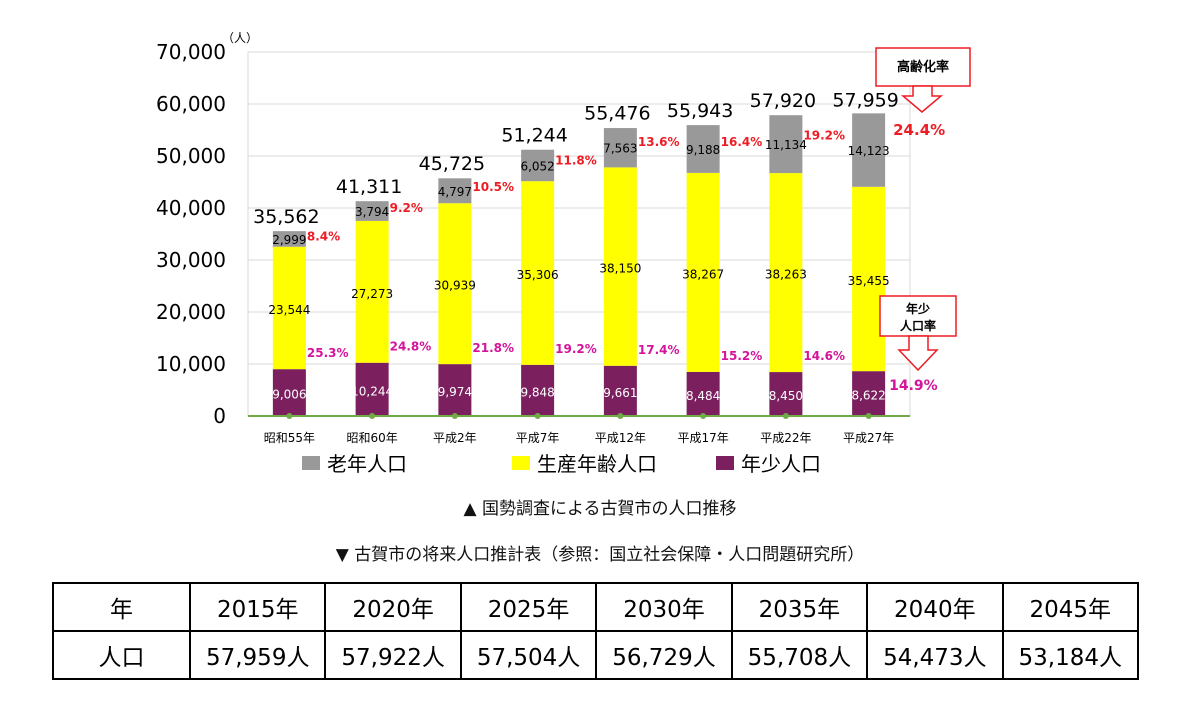 This screenshot has width=1200, height=711. Describe the element at coordinates (538, 438) in the screenshot. I see `x-tick-label: 平成7年` at that location.